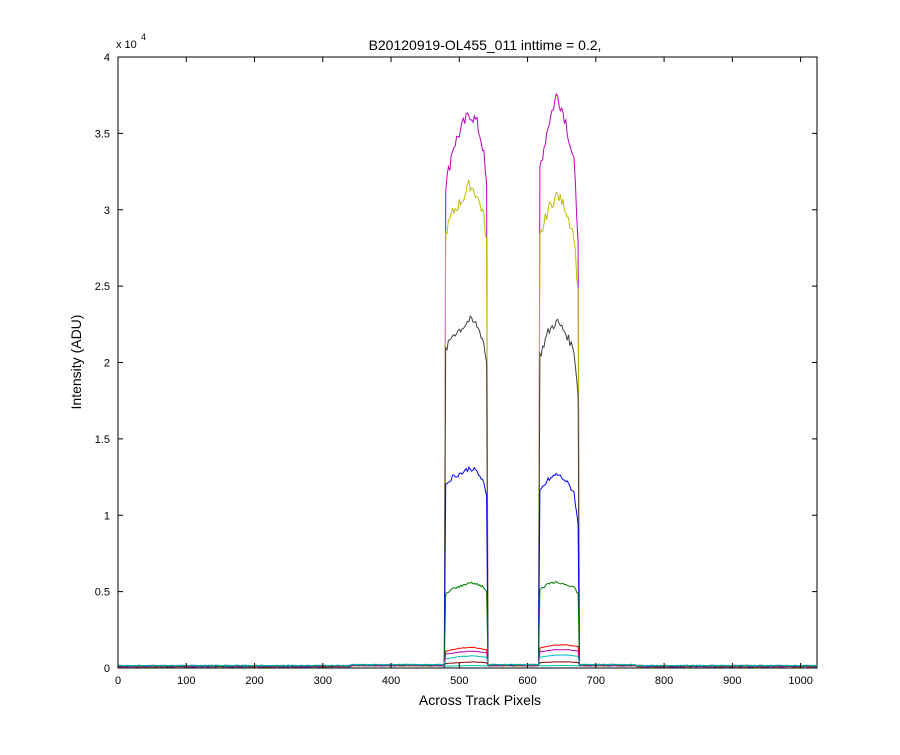  What do you see at coordinates (107, 58) in the screenshot?
I see `y-tick-label: 4` at bounding box center [107, 58].